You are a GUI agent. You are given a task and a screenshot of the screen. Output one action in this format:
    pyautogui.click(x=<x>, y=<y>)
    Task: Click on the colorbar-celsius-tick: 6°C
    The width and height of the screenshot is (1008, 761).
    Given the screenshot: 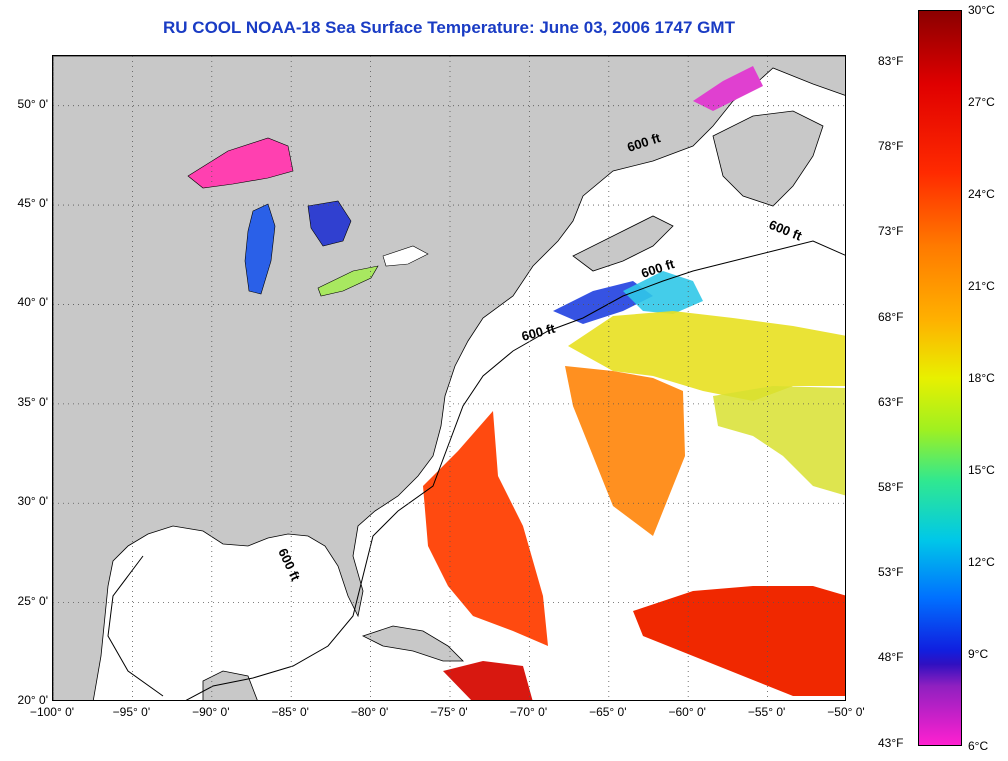 What is the action you would take?
    pyautogui.click(x=978, y=746)
    